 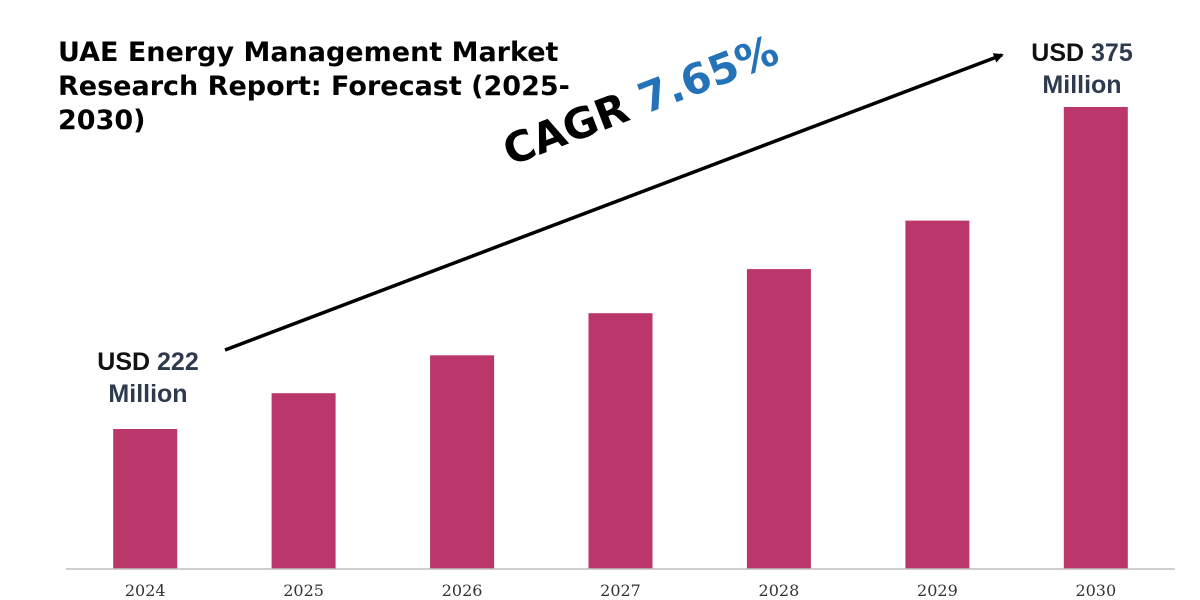 I want to click on bar-2028, so click(x=778, y=419).